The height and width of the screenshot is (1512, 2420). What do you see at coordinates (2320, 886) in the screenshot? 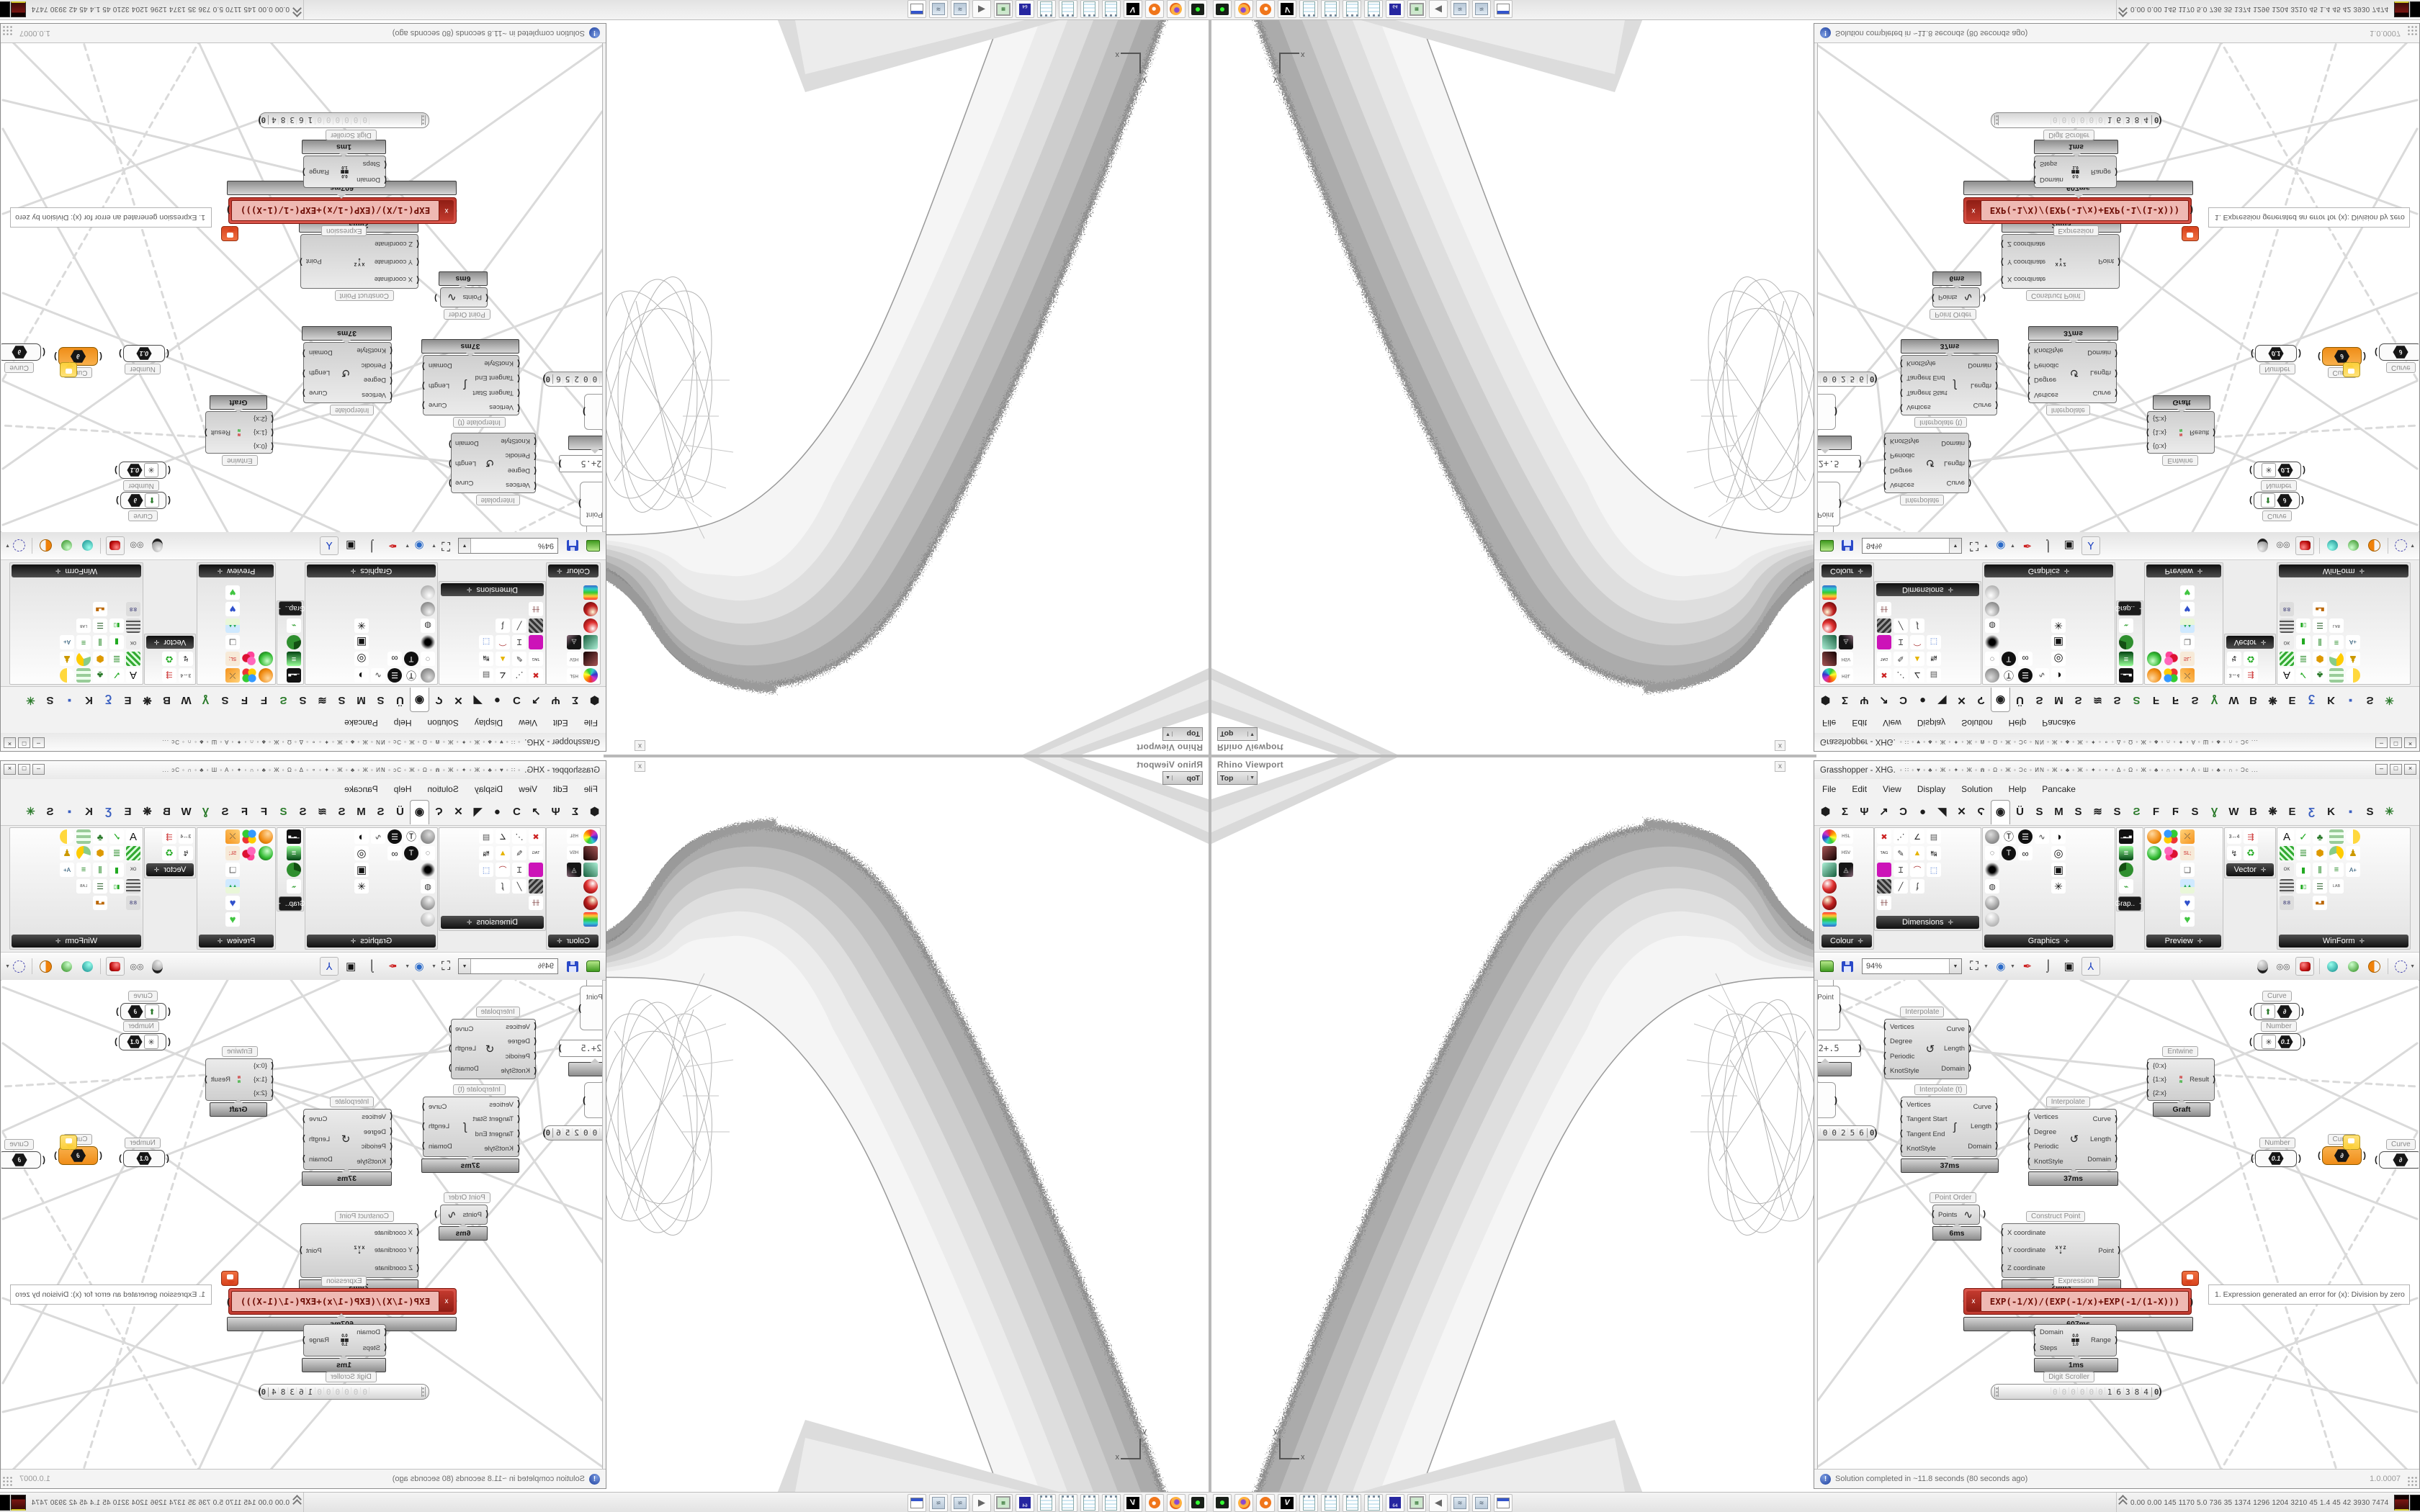
I see `list2-icon: ☰` at bounding box center [2320, 886].